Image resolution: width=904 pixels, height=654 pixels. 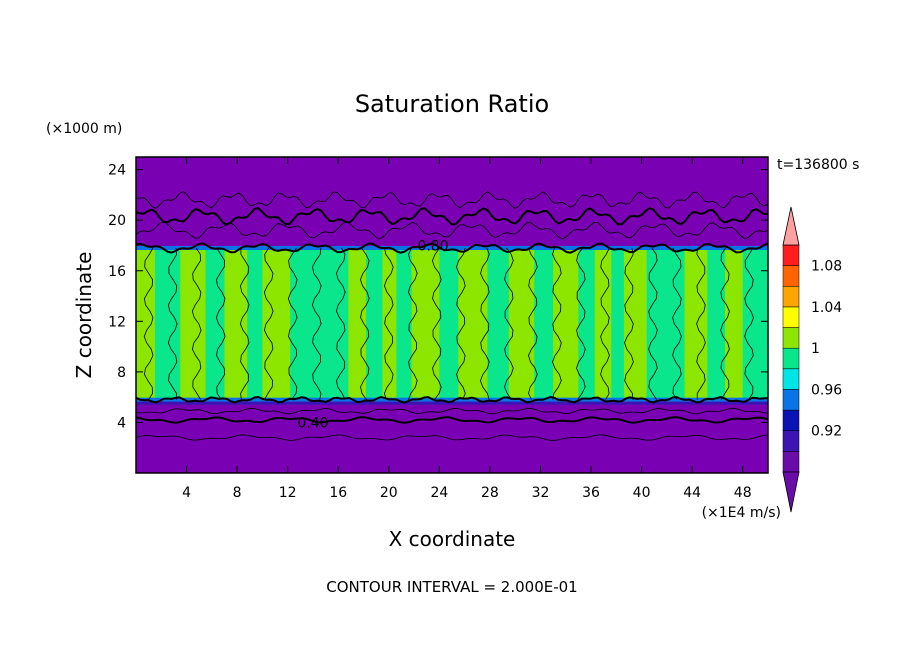 I want to click on colorbar-upper-arrow, so click(x=791, y=226).